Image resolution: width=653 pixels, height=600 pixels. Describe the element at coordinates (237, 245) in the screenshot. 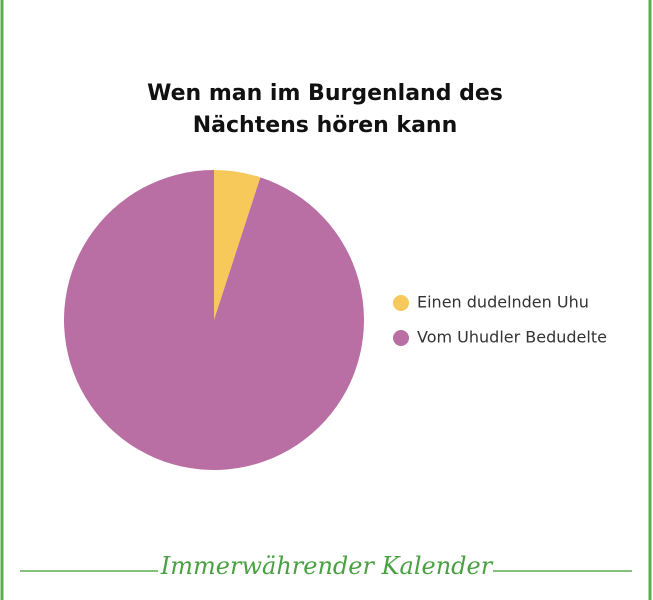

I see `pie-slice` at that location.